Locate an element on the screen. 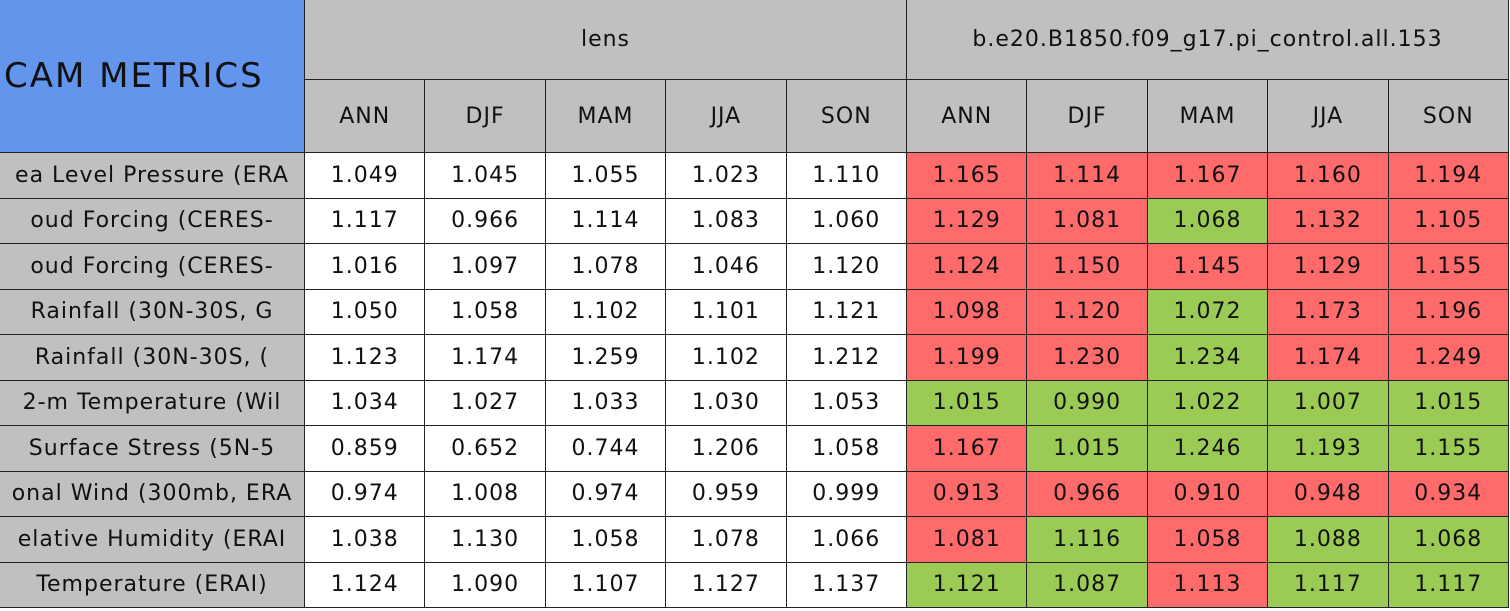  value-cell: 1.130 is located at coordinates (485, 540).